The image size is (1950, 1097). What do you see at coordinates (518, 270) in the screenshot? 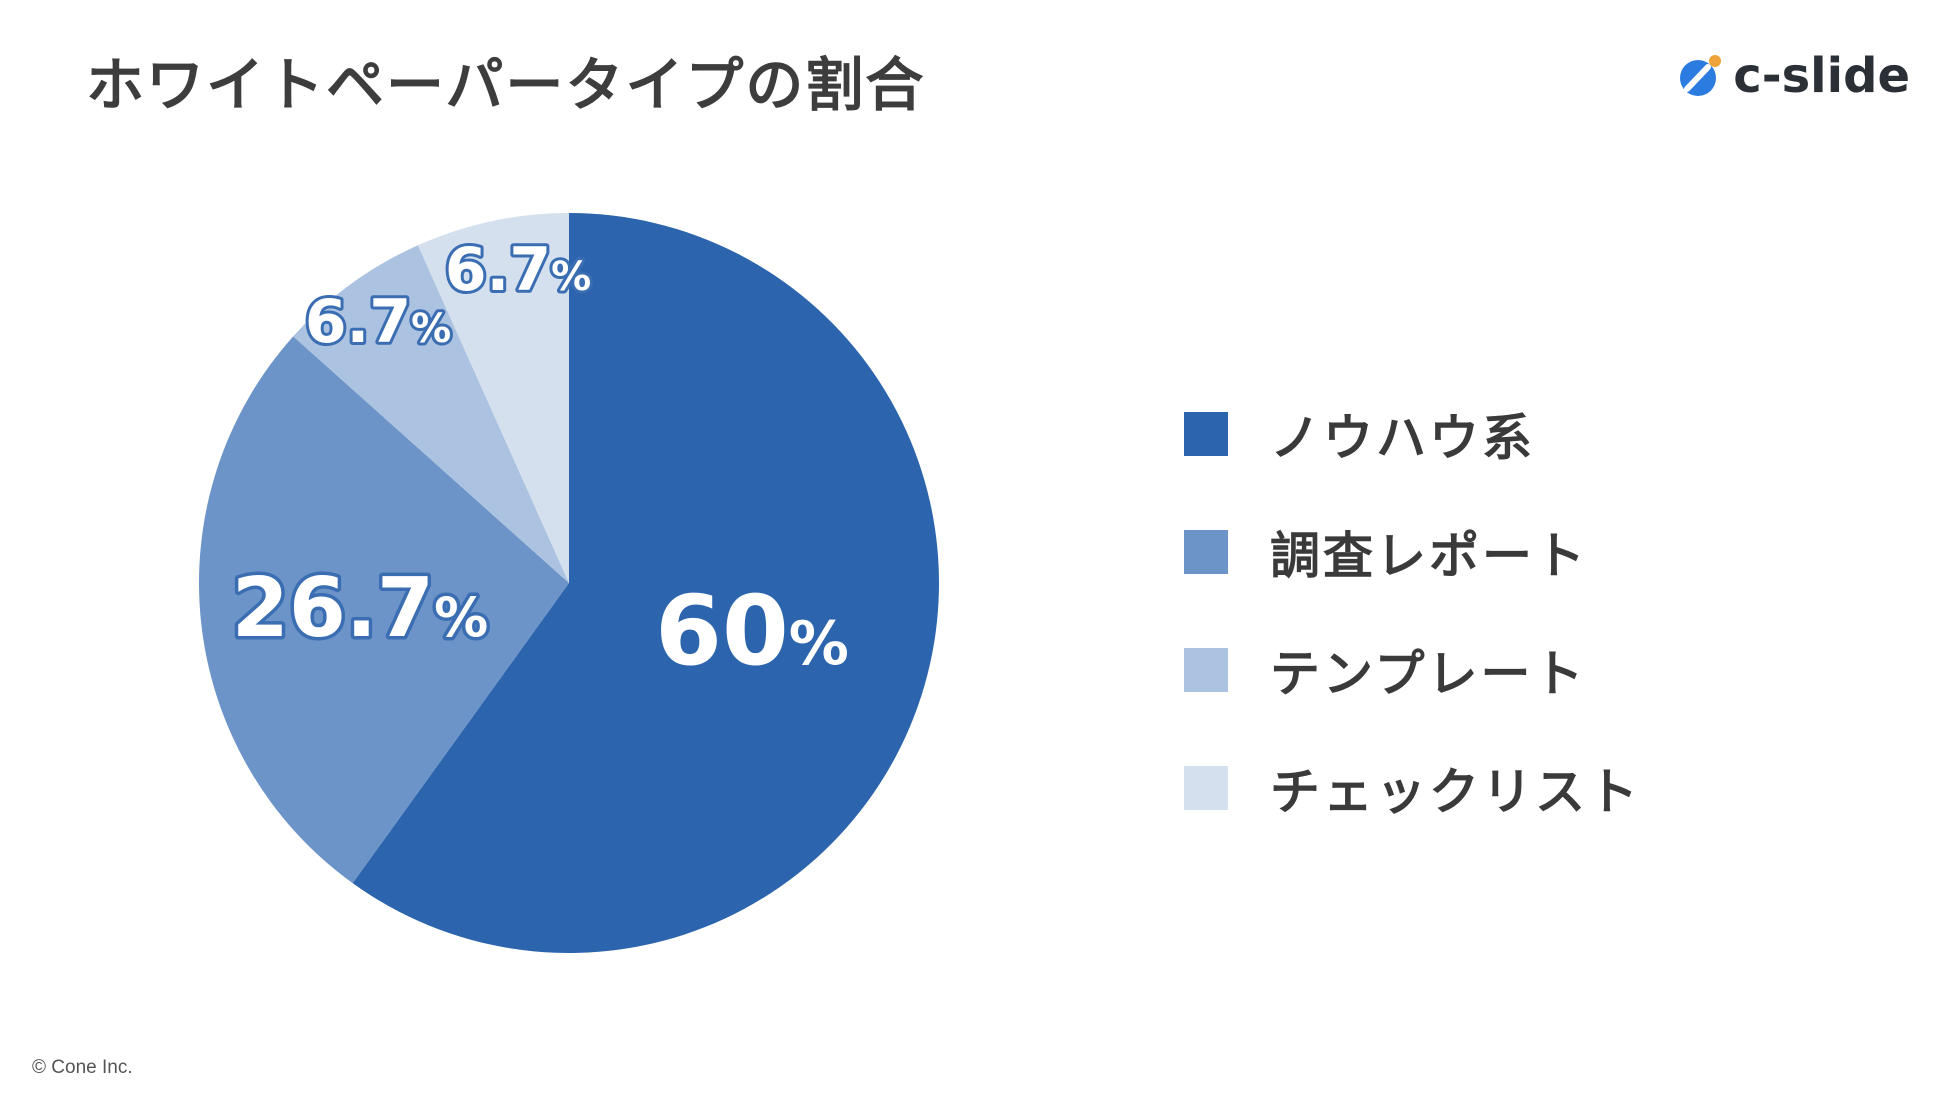
I see `slice-value-label-4: 6.7%` at bounding box center [518, 270].